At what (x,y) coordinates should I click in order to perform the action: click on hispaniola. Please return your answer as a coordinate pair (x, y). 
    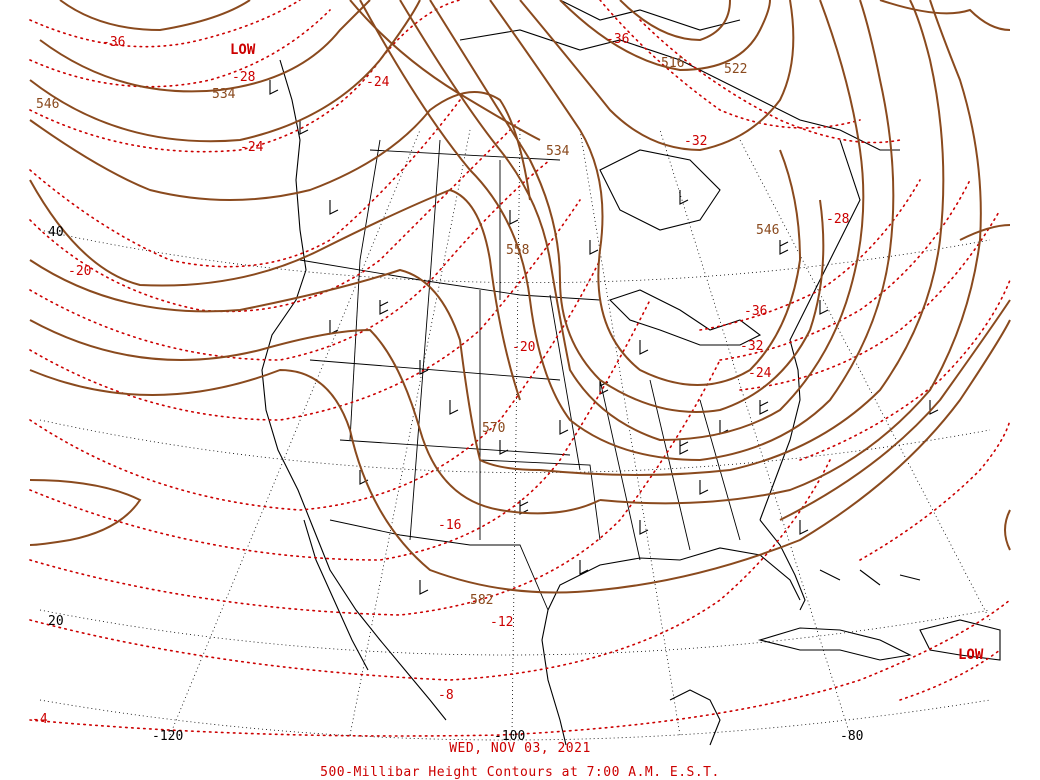
    Looking at the image, I should click on (960, 640).